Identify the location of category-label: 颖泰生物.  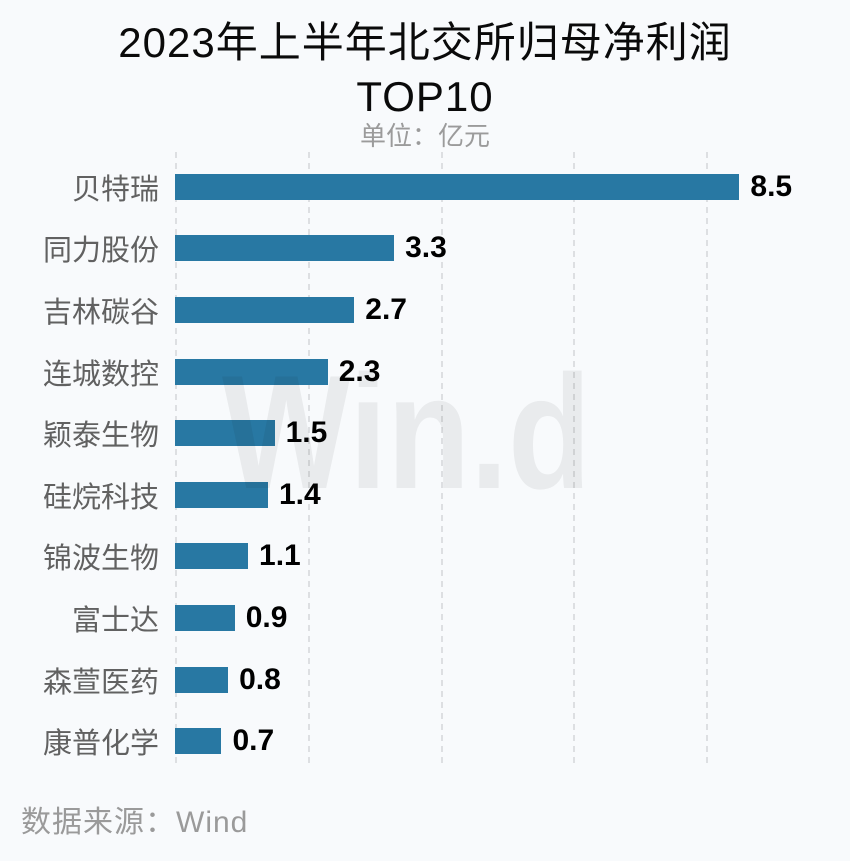
(100, 436).